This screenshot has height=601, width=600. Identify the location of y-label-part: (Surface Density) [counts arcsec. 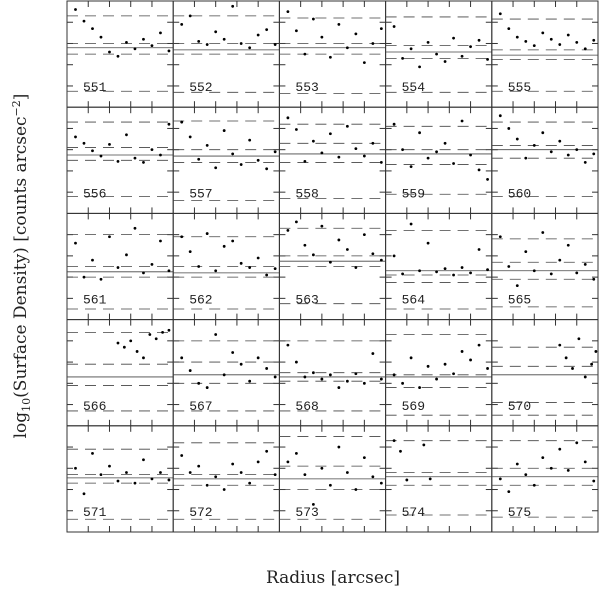
(21, 256).